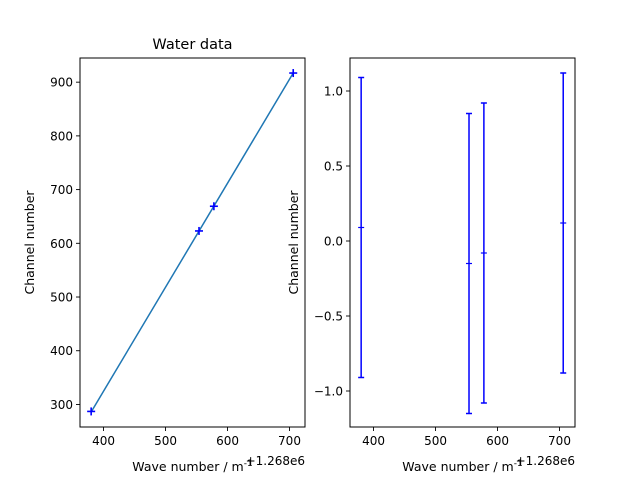  Describe the element at coordinates (328, 392) in the screenshot. I see `right-y-tick-label: −1.0` at that location.